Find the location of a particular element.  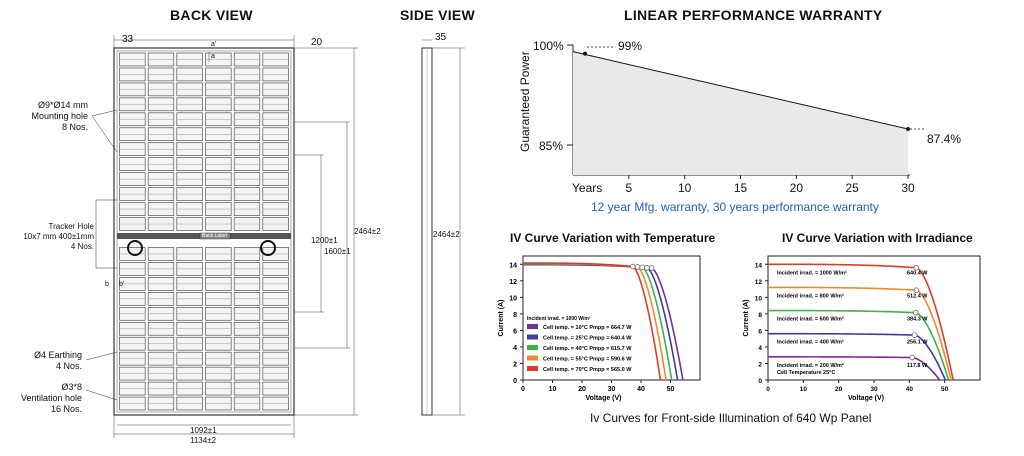

dim-a-prime: a' is located at coordinates (214, 44).